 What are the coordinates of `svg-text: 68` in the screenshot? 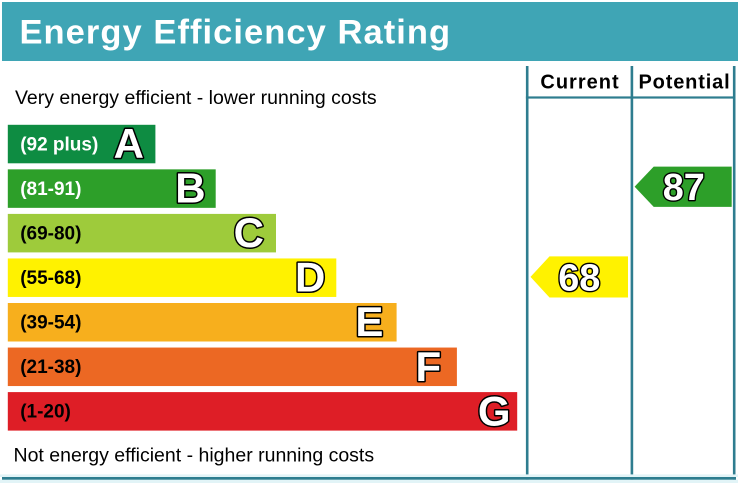 It's located at (579, 278).